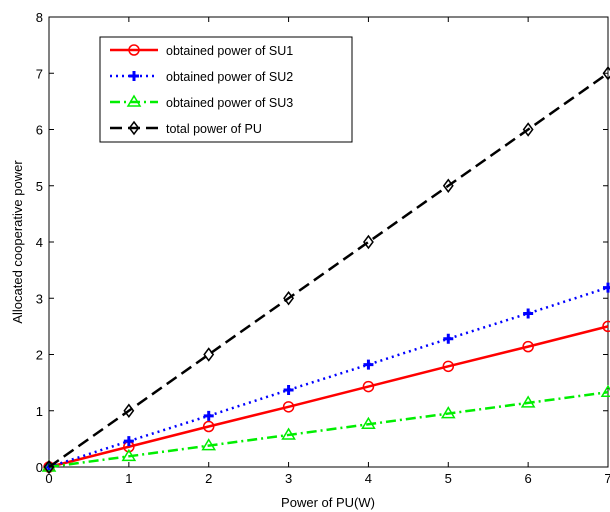 This screenshot has width=610, height=512. I want to click on y-tick-label: 4, so click(39, 242).